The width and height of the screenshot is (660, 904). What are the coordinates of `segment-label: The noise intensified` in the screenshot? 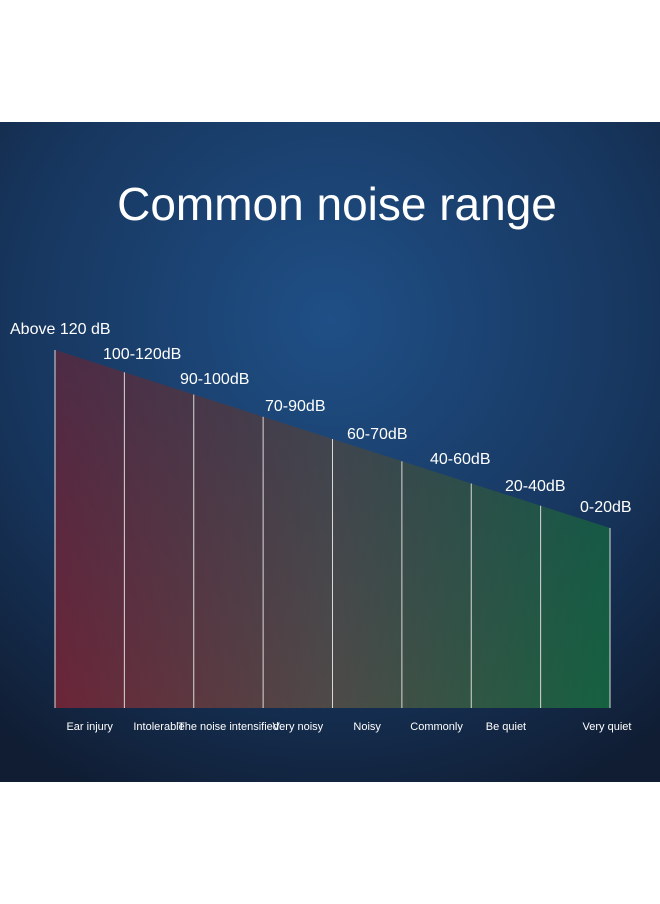 It's located at (228, 727).